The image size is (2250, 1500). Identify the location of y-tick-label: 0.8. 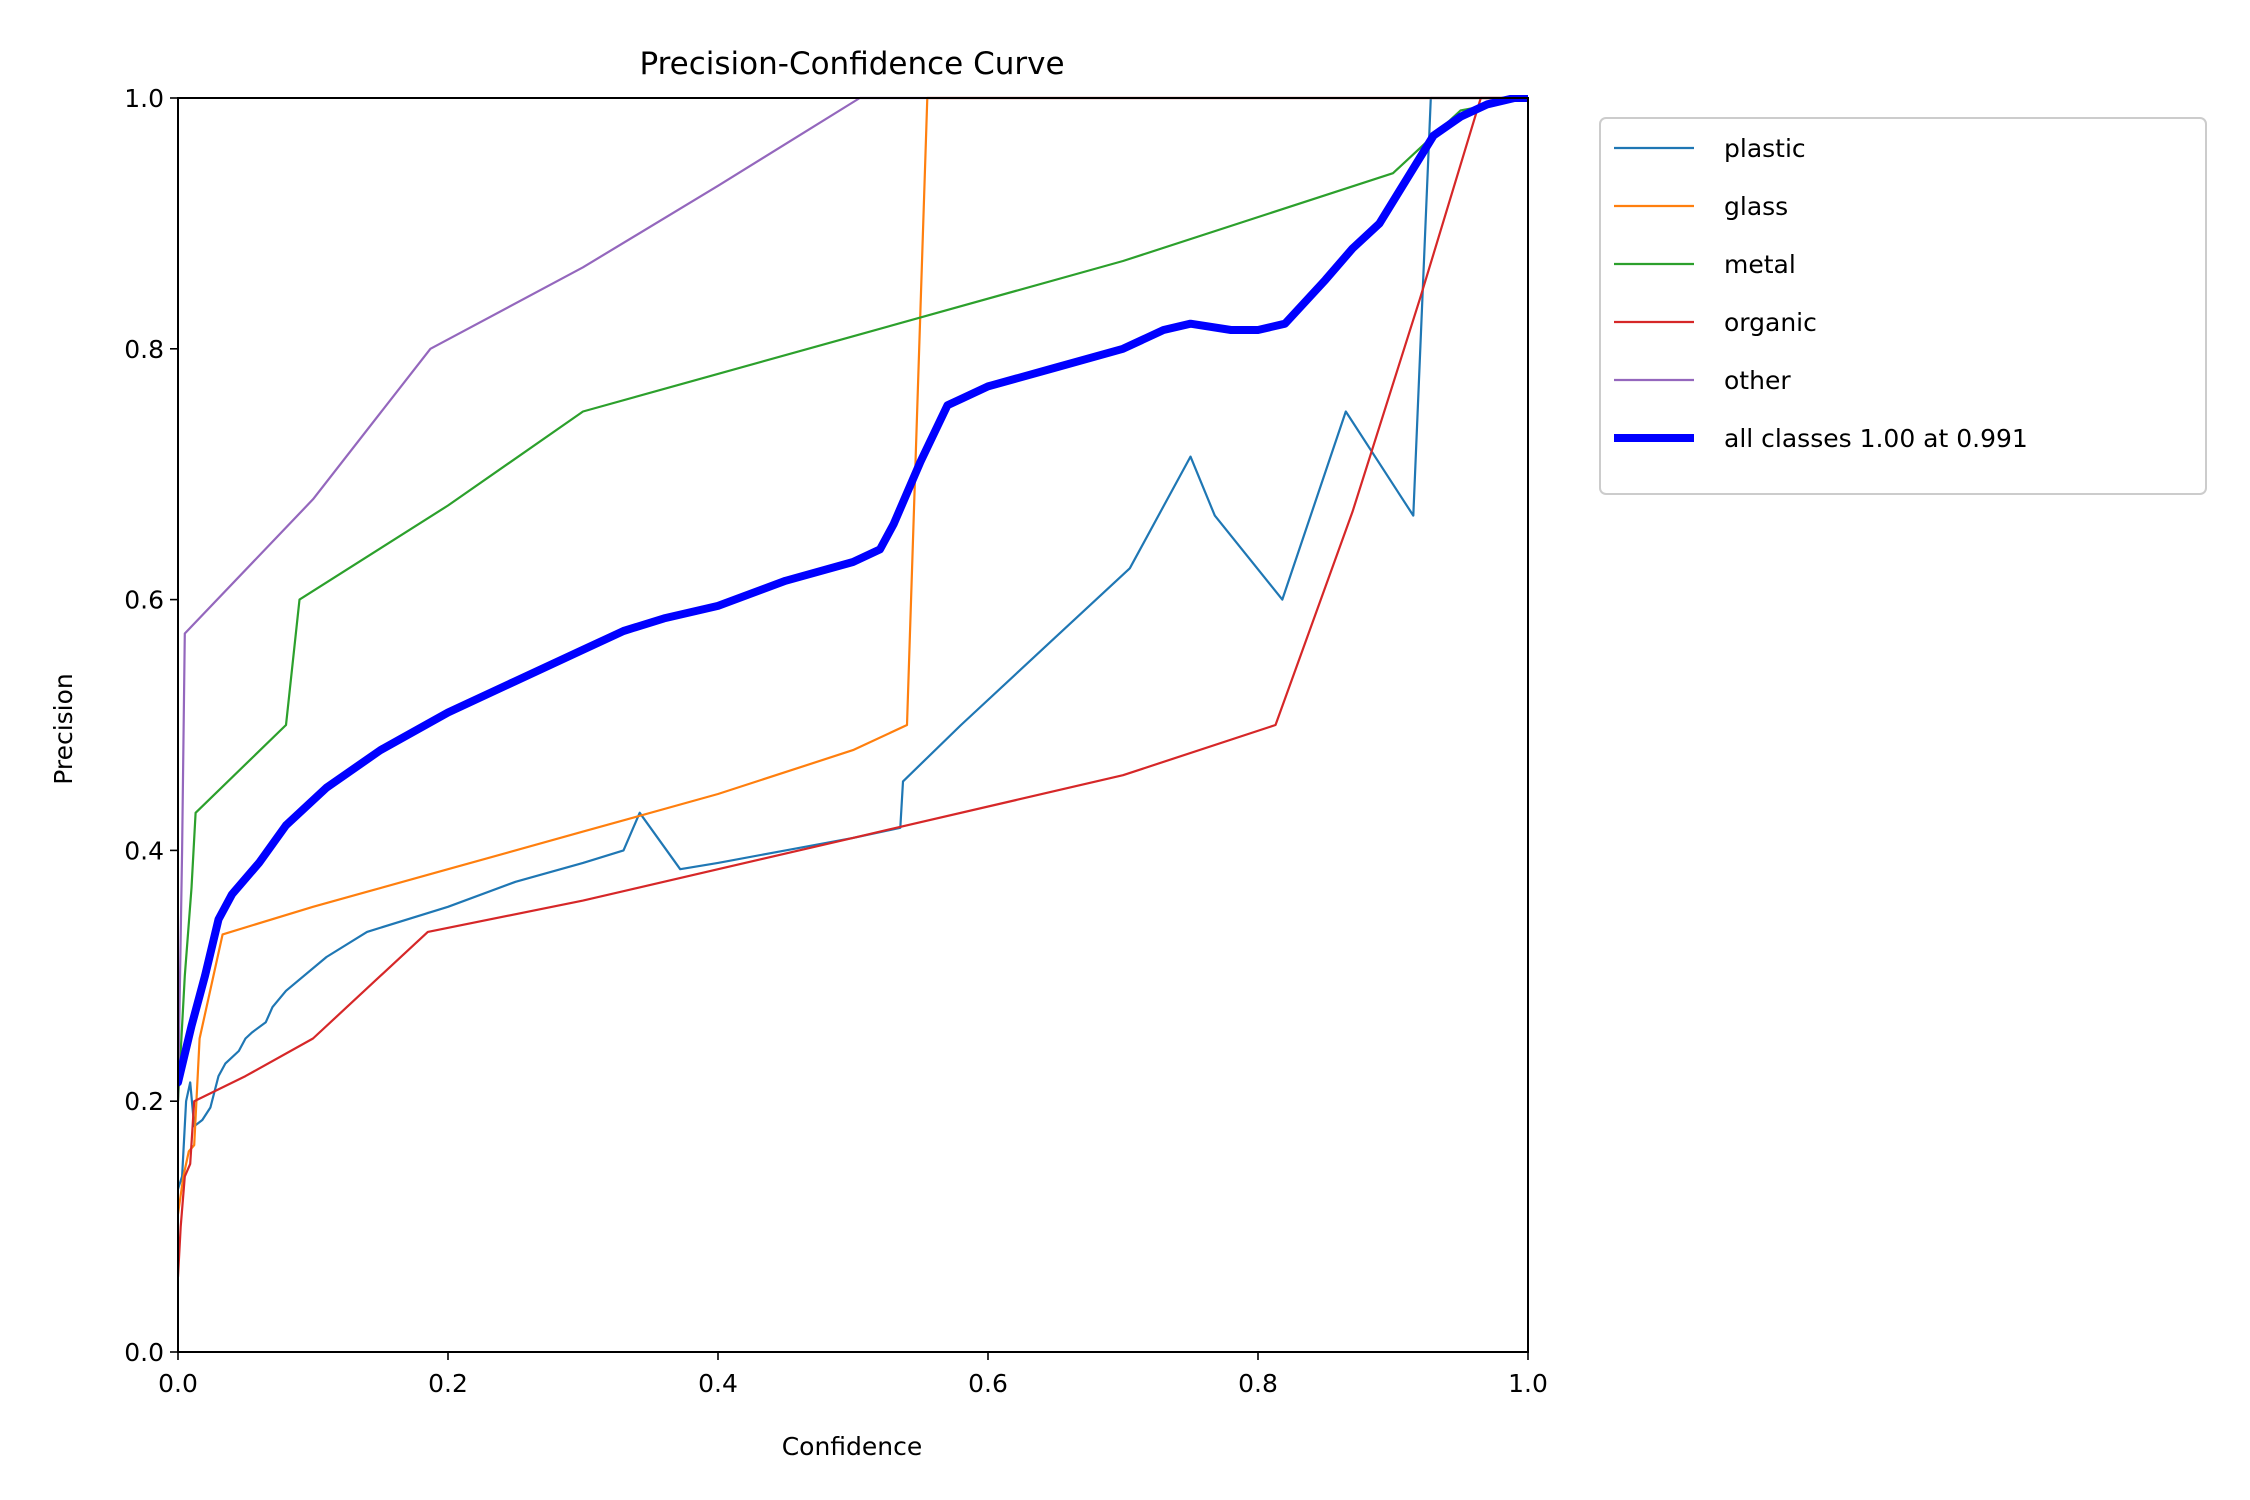
(144, 349).